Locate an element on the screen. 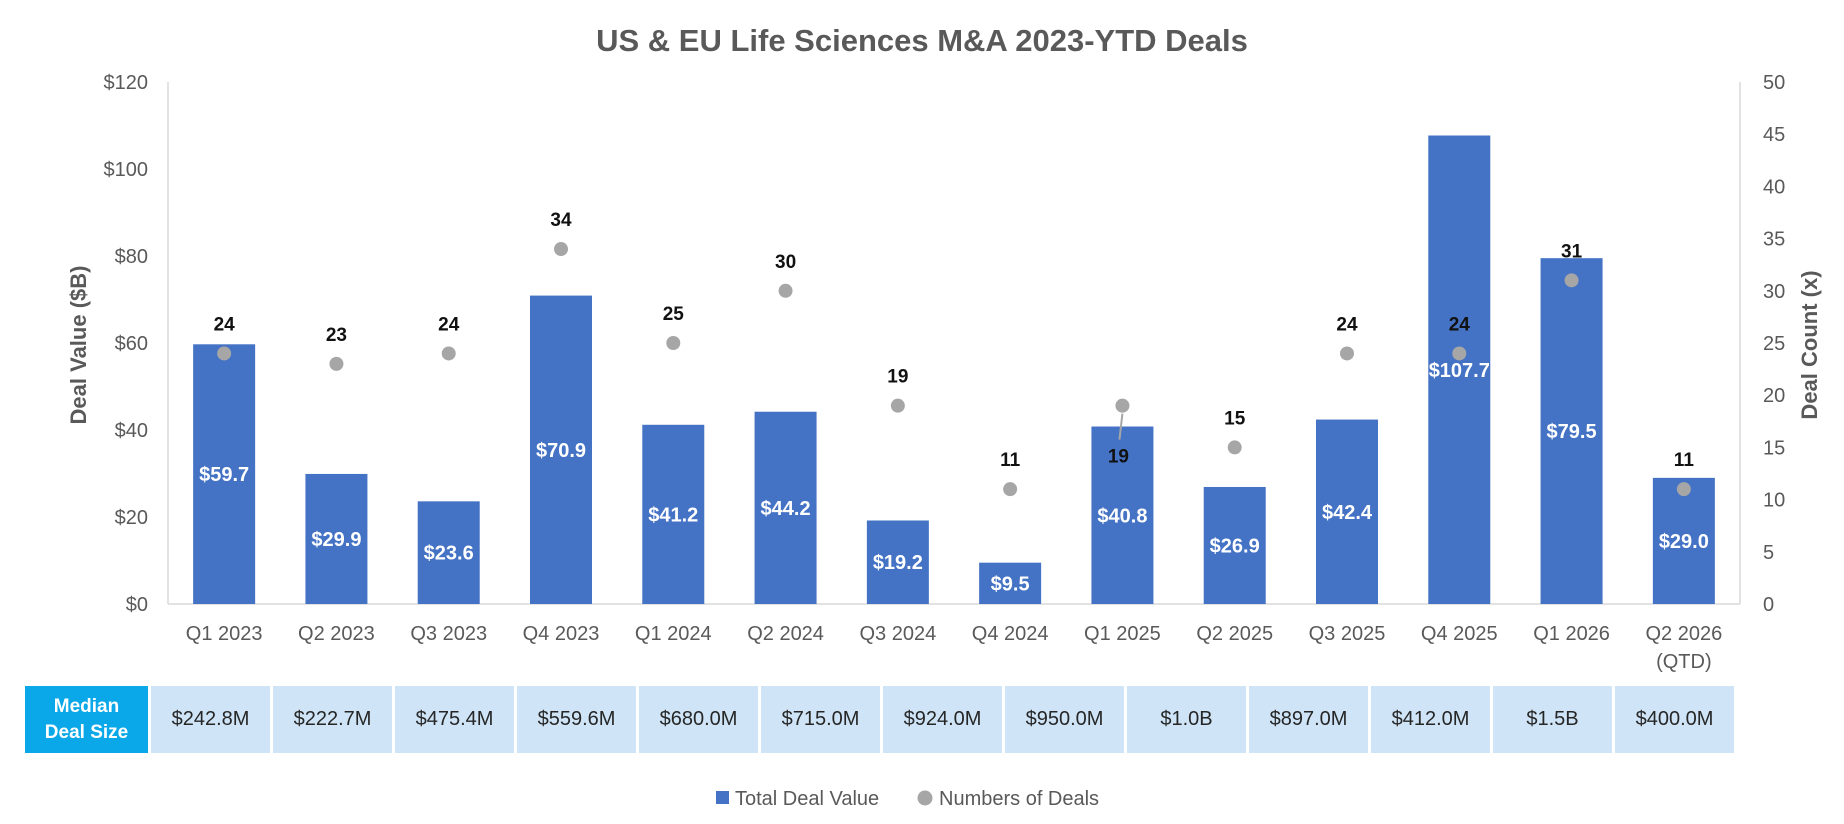 The width and height of the screenshot is (1844, 824). bar-value-label: $44.2 is located at coordinates (786, 509).